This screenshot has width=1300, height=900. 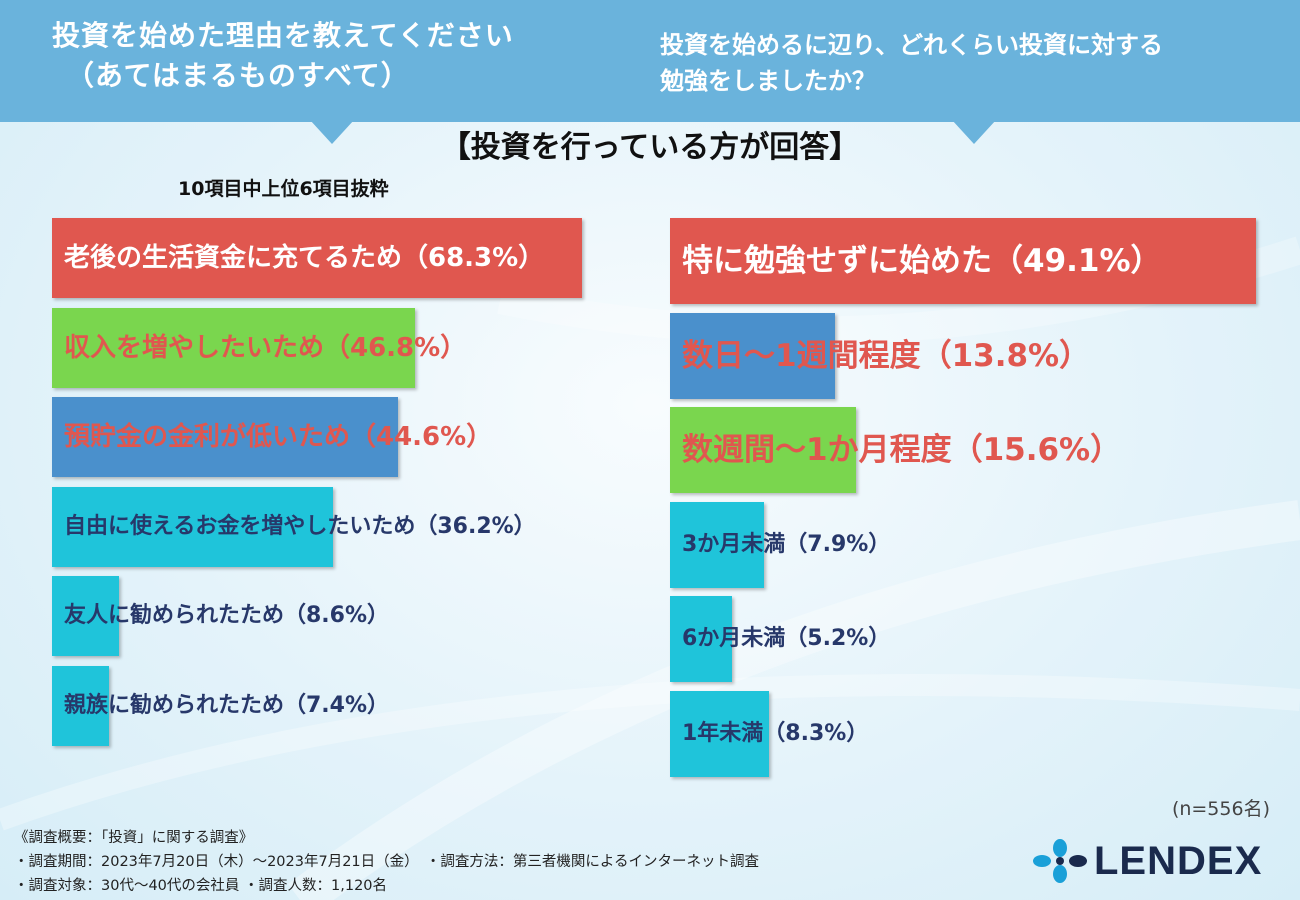 What do you see at coordinates (1060, 861) in the screenshot?
I see `lendex-logo-icon` at bounding box center [1060, 861].